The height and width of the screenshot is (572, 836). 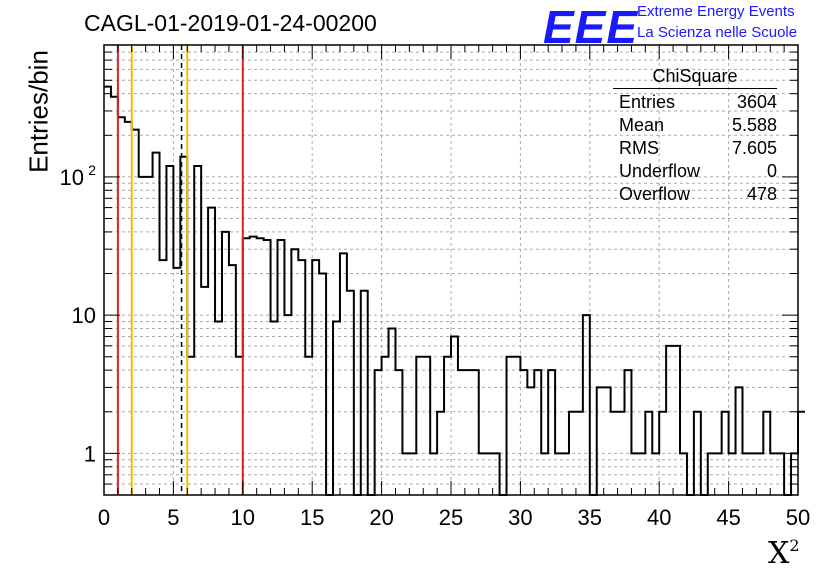 I want to click on stats-row-underflow: Underflow 0, so click(x=695, y=171).